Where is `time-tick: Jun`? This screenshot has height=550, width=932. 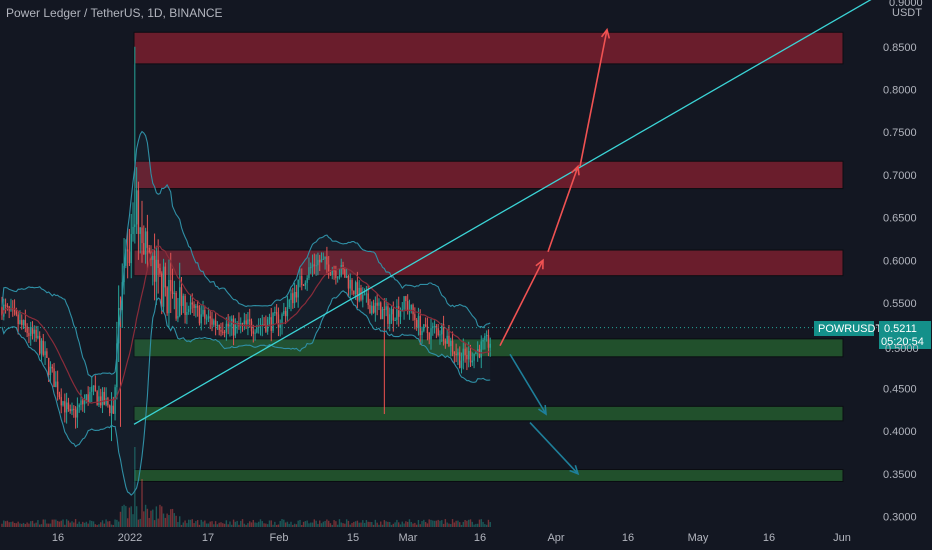
time-tick: Jun is located at coordinates (842, 538).